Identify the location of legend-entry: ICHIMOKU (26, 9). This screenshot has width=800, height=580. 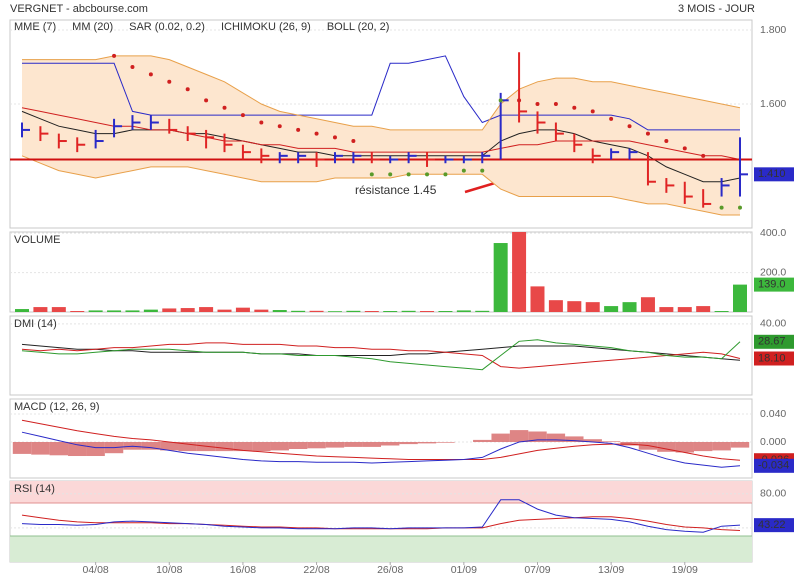
(266, 27).